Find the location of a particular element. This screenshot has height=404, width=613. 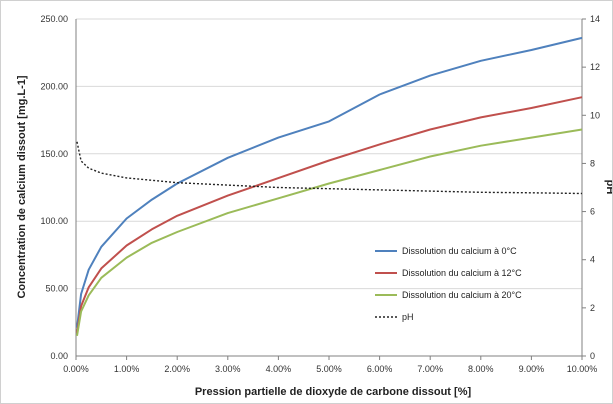

x-tick-label: 3.00% is located at coordinates (228, 369).